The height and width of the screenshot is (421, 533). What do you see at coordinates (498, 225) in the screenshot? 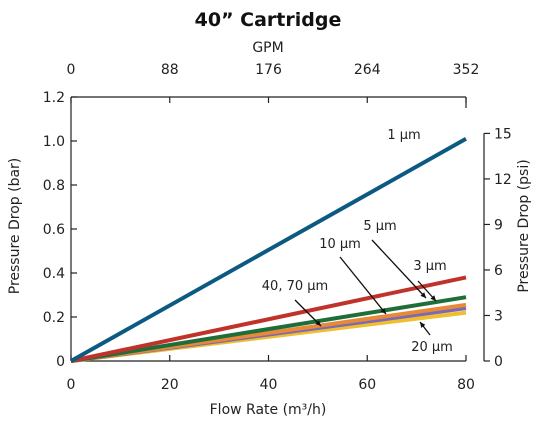
I see `right-tick-label: 9` at bounding box center [498, 225].